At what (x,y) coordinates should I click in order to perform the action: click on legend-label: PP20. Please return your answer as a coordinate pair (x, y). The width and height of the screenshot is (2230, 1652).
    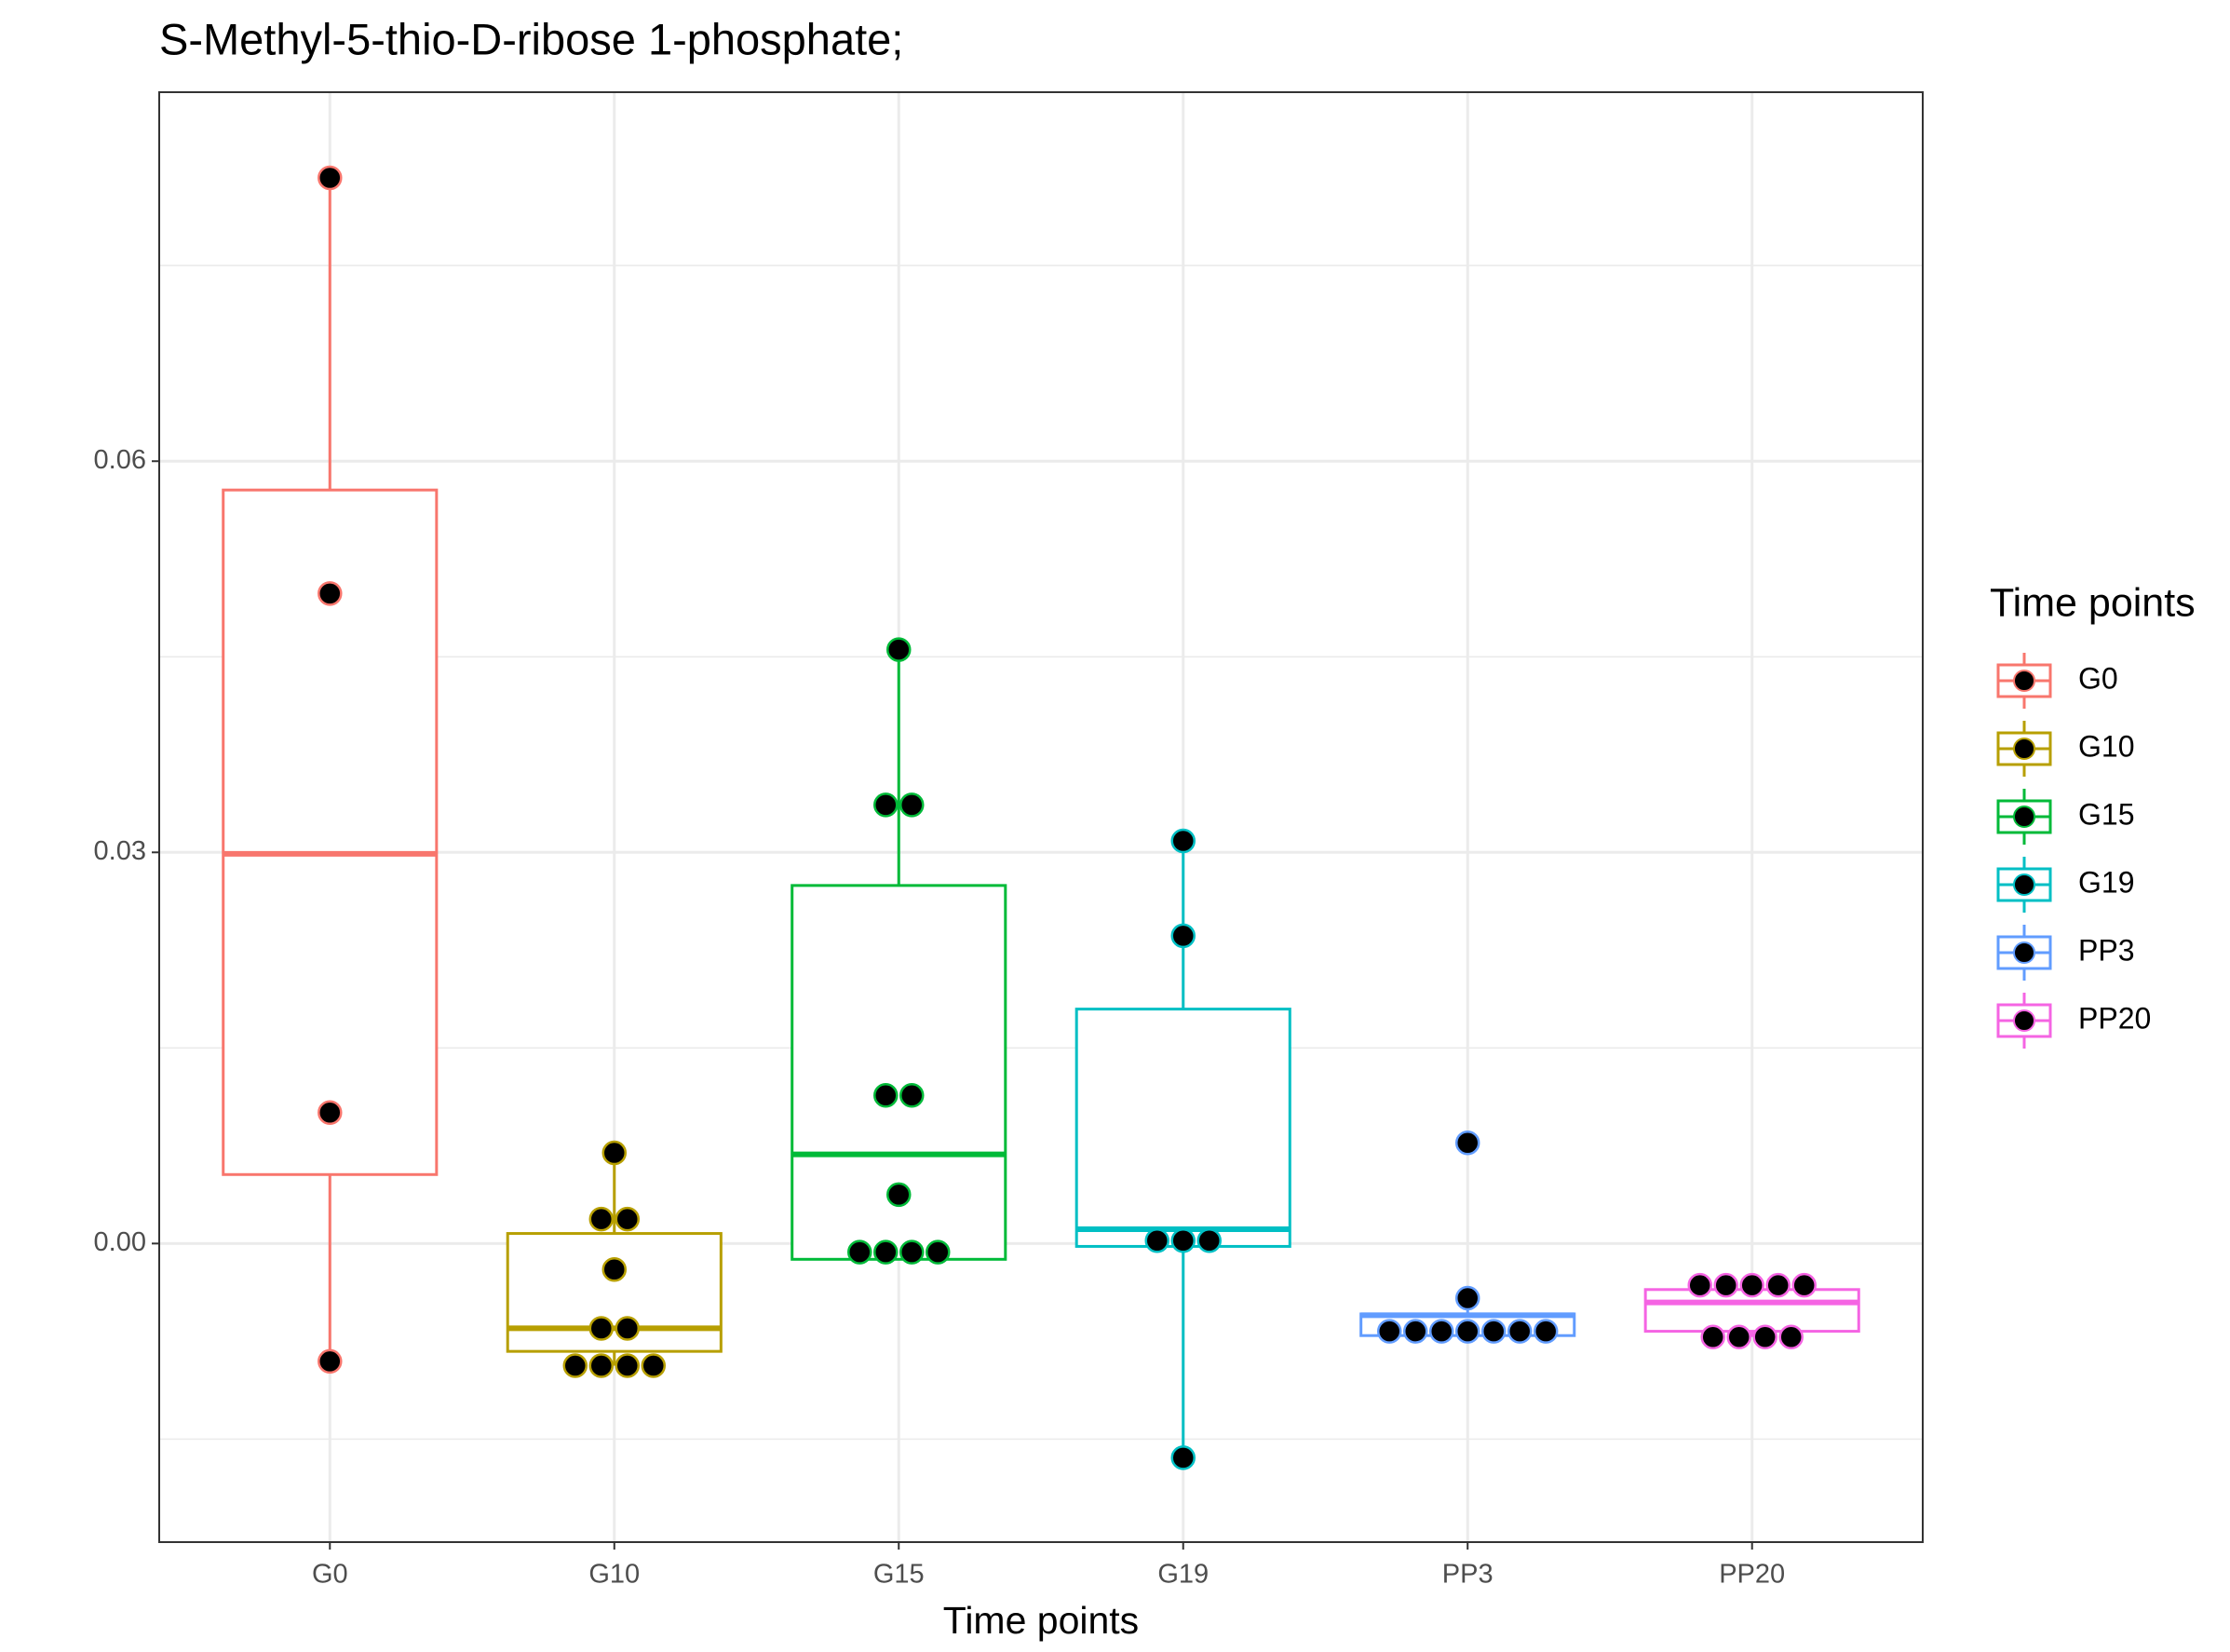
    Looking at the image, I should click on (2115, 1018).